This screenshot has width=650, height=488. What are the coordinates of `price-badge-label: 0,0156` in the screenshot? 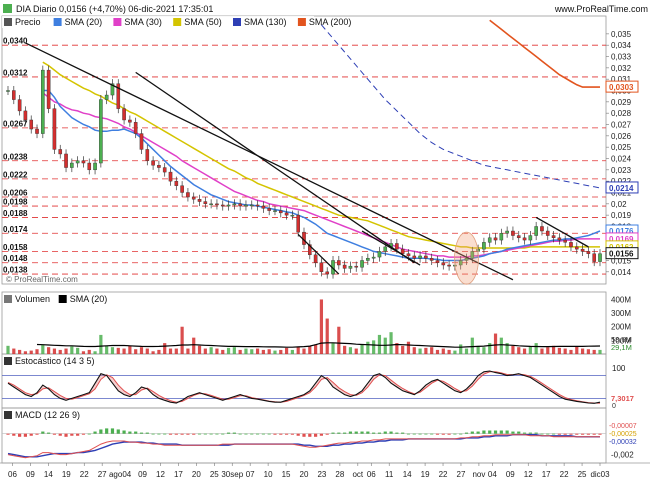 It's located at (621, 254).